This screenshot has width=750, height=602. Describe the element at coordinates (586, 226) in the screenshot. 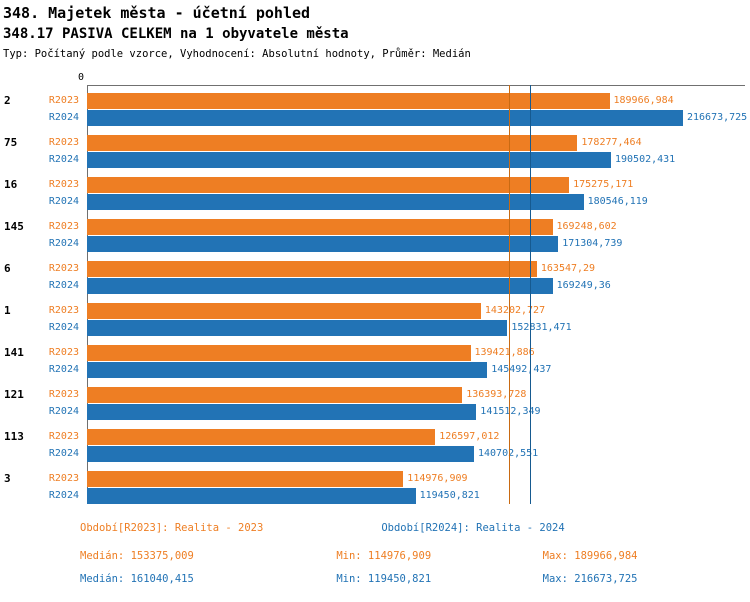

I see `value-label: 169248,602` at that location.